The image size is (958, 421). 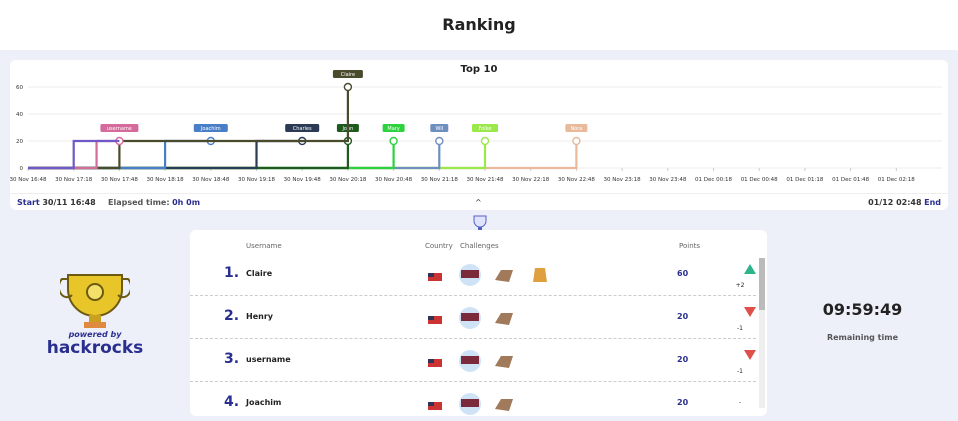 I want to click on x-tick-label: 30 Nov 23:48, so click(x=668, y=180).